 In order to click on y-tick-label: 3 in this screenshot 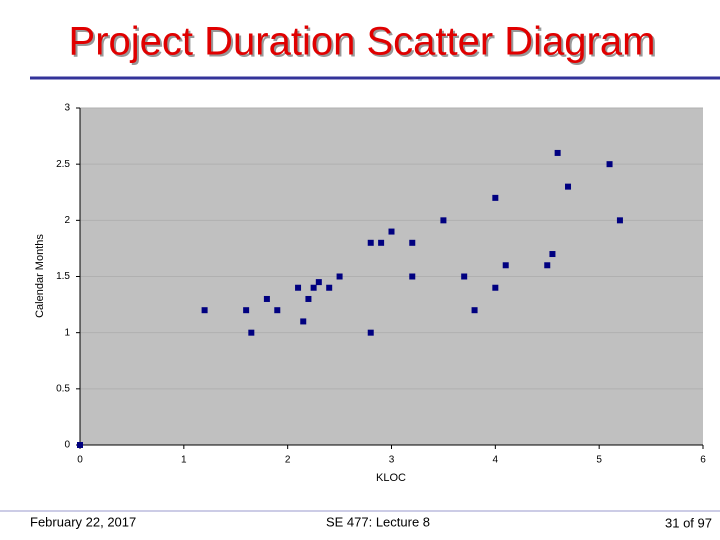, I will do `click(67, 108)`.